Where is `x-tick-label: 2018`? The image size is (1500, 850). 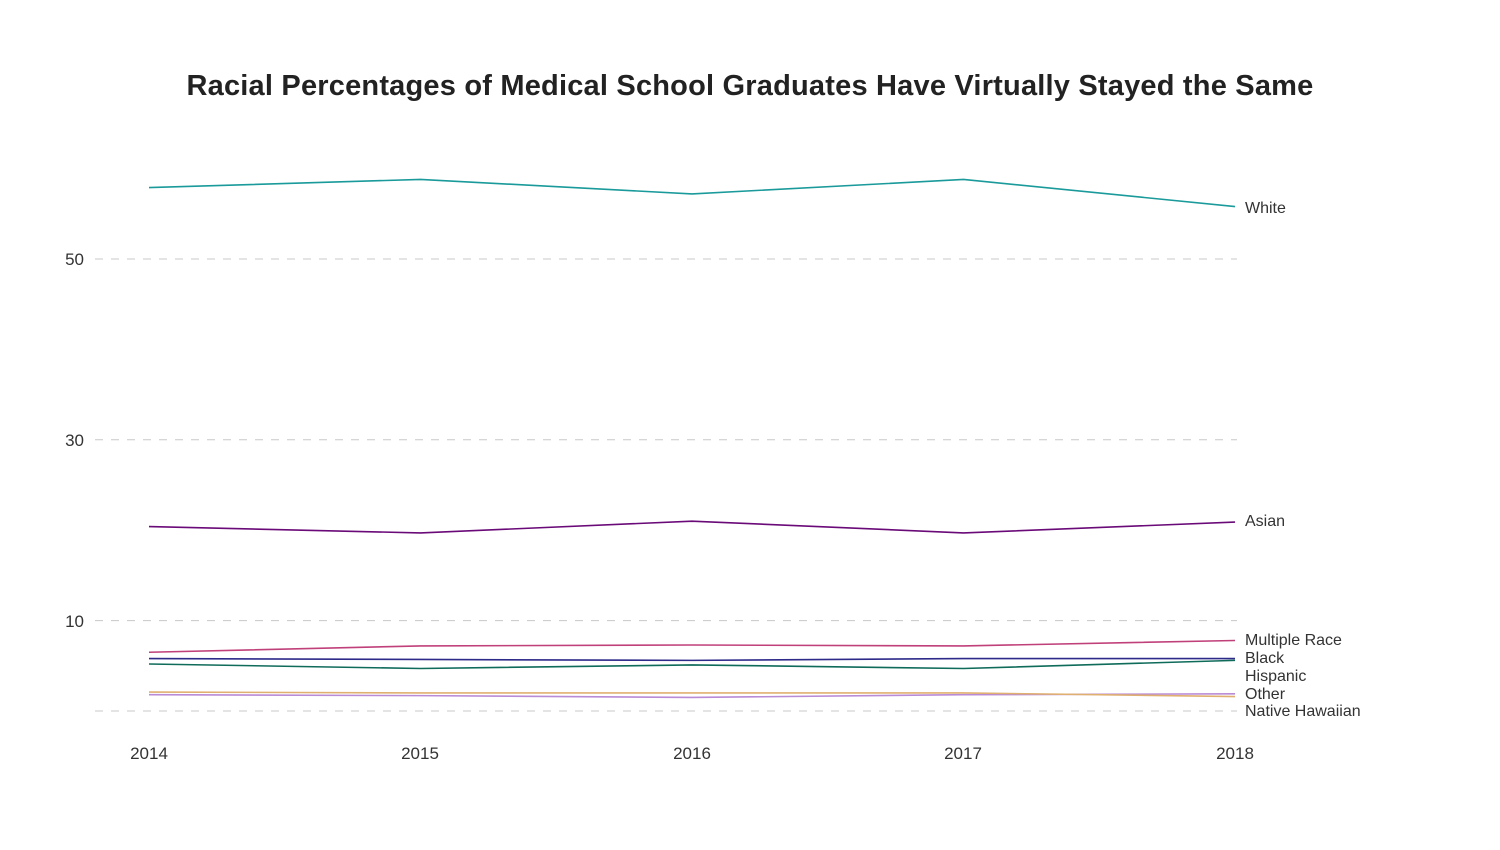 x-tick-label: 2018 is located at coordinates (1235, 753).